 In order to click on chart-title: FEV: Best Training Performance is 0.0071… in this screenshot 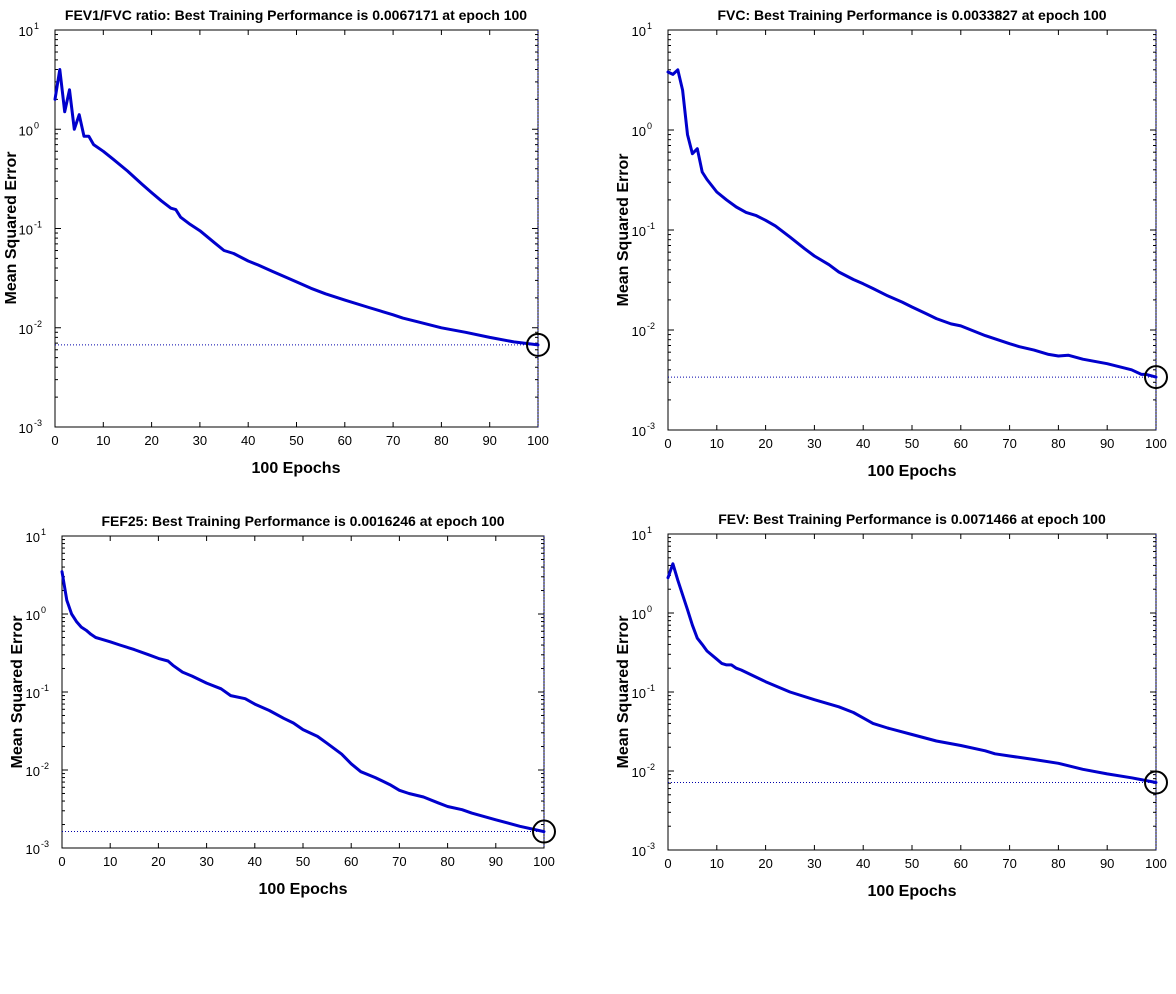, I will do `click(912, 519)`.